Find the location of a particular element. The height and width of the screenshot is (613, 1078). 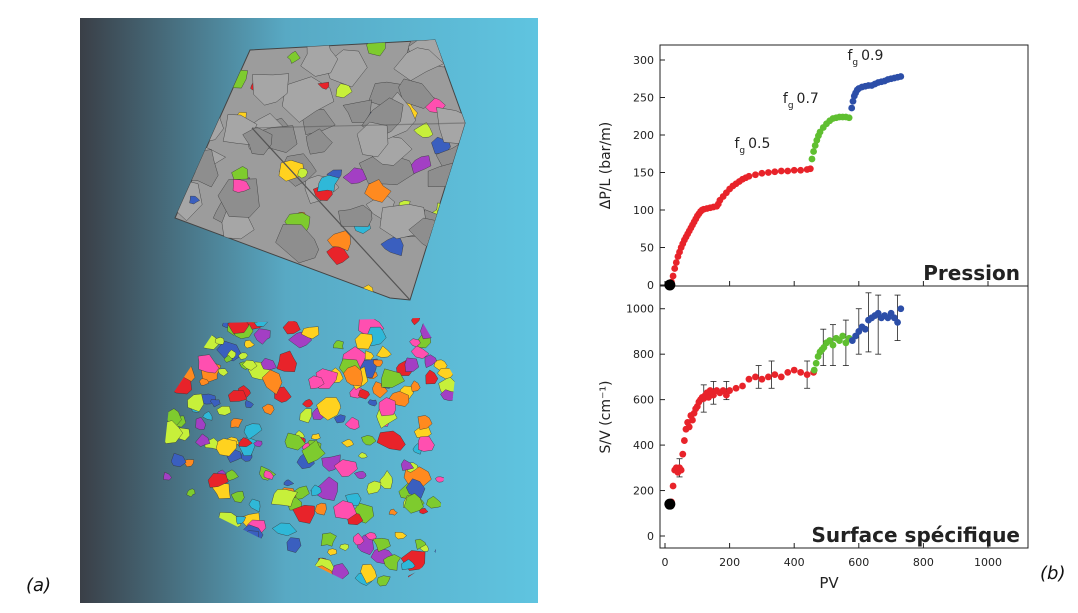

y-tick-label: 800 is located at coordinates (643, 354).